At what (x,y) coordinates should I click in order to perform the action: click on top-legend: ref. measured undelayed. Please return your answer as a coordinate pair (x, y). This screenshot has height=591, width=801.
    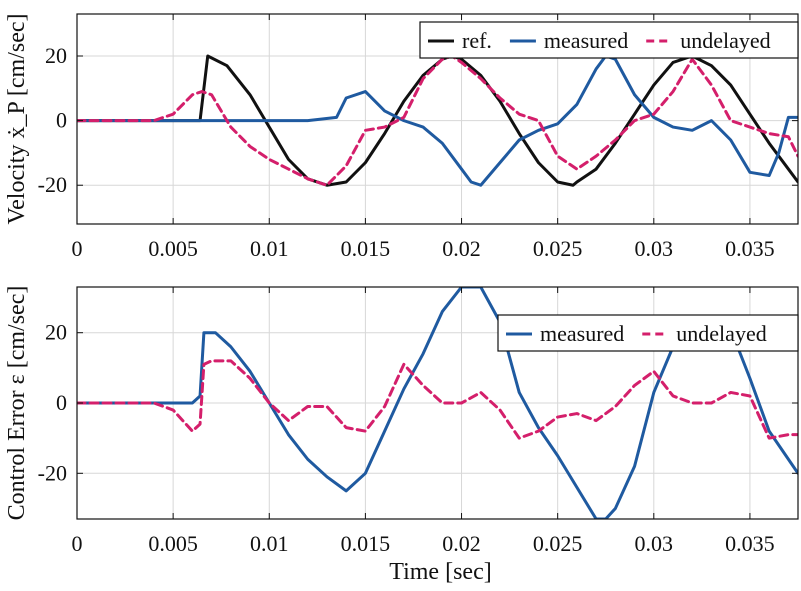
    Looking at the image, I should click on (609, 40).